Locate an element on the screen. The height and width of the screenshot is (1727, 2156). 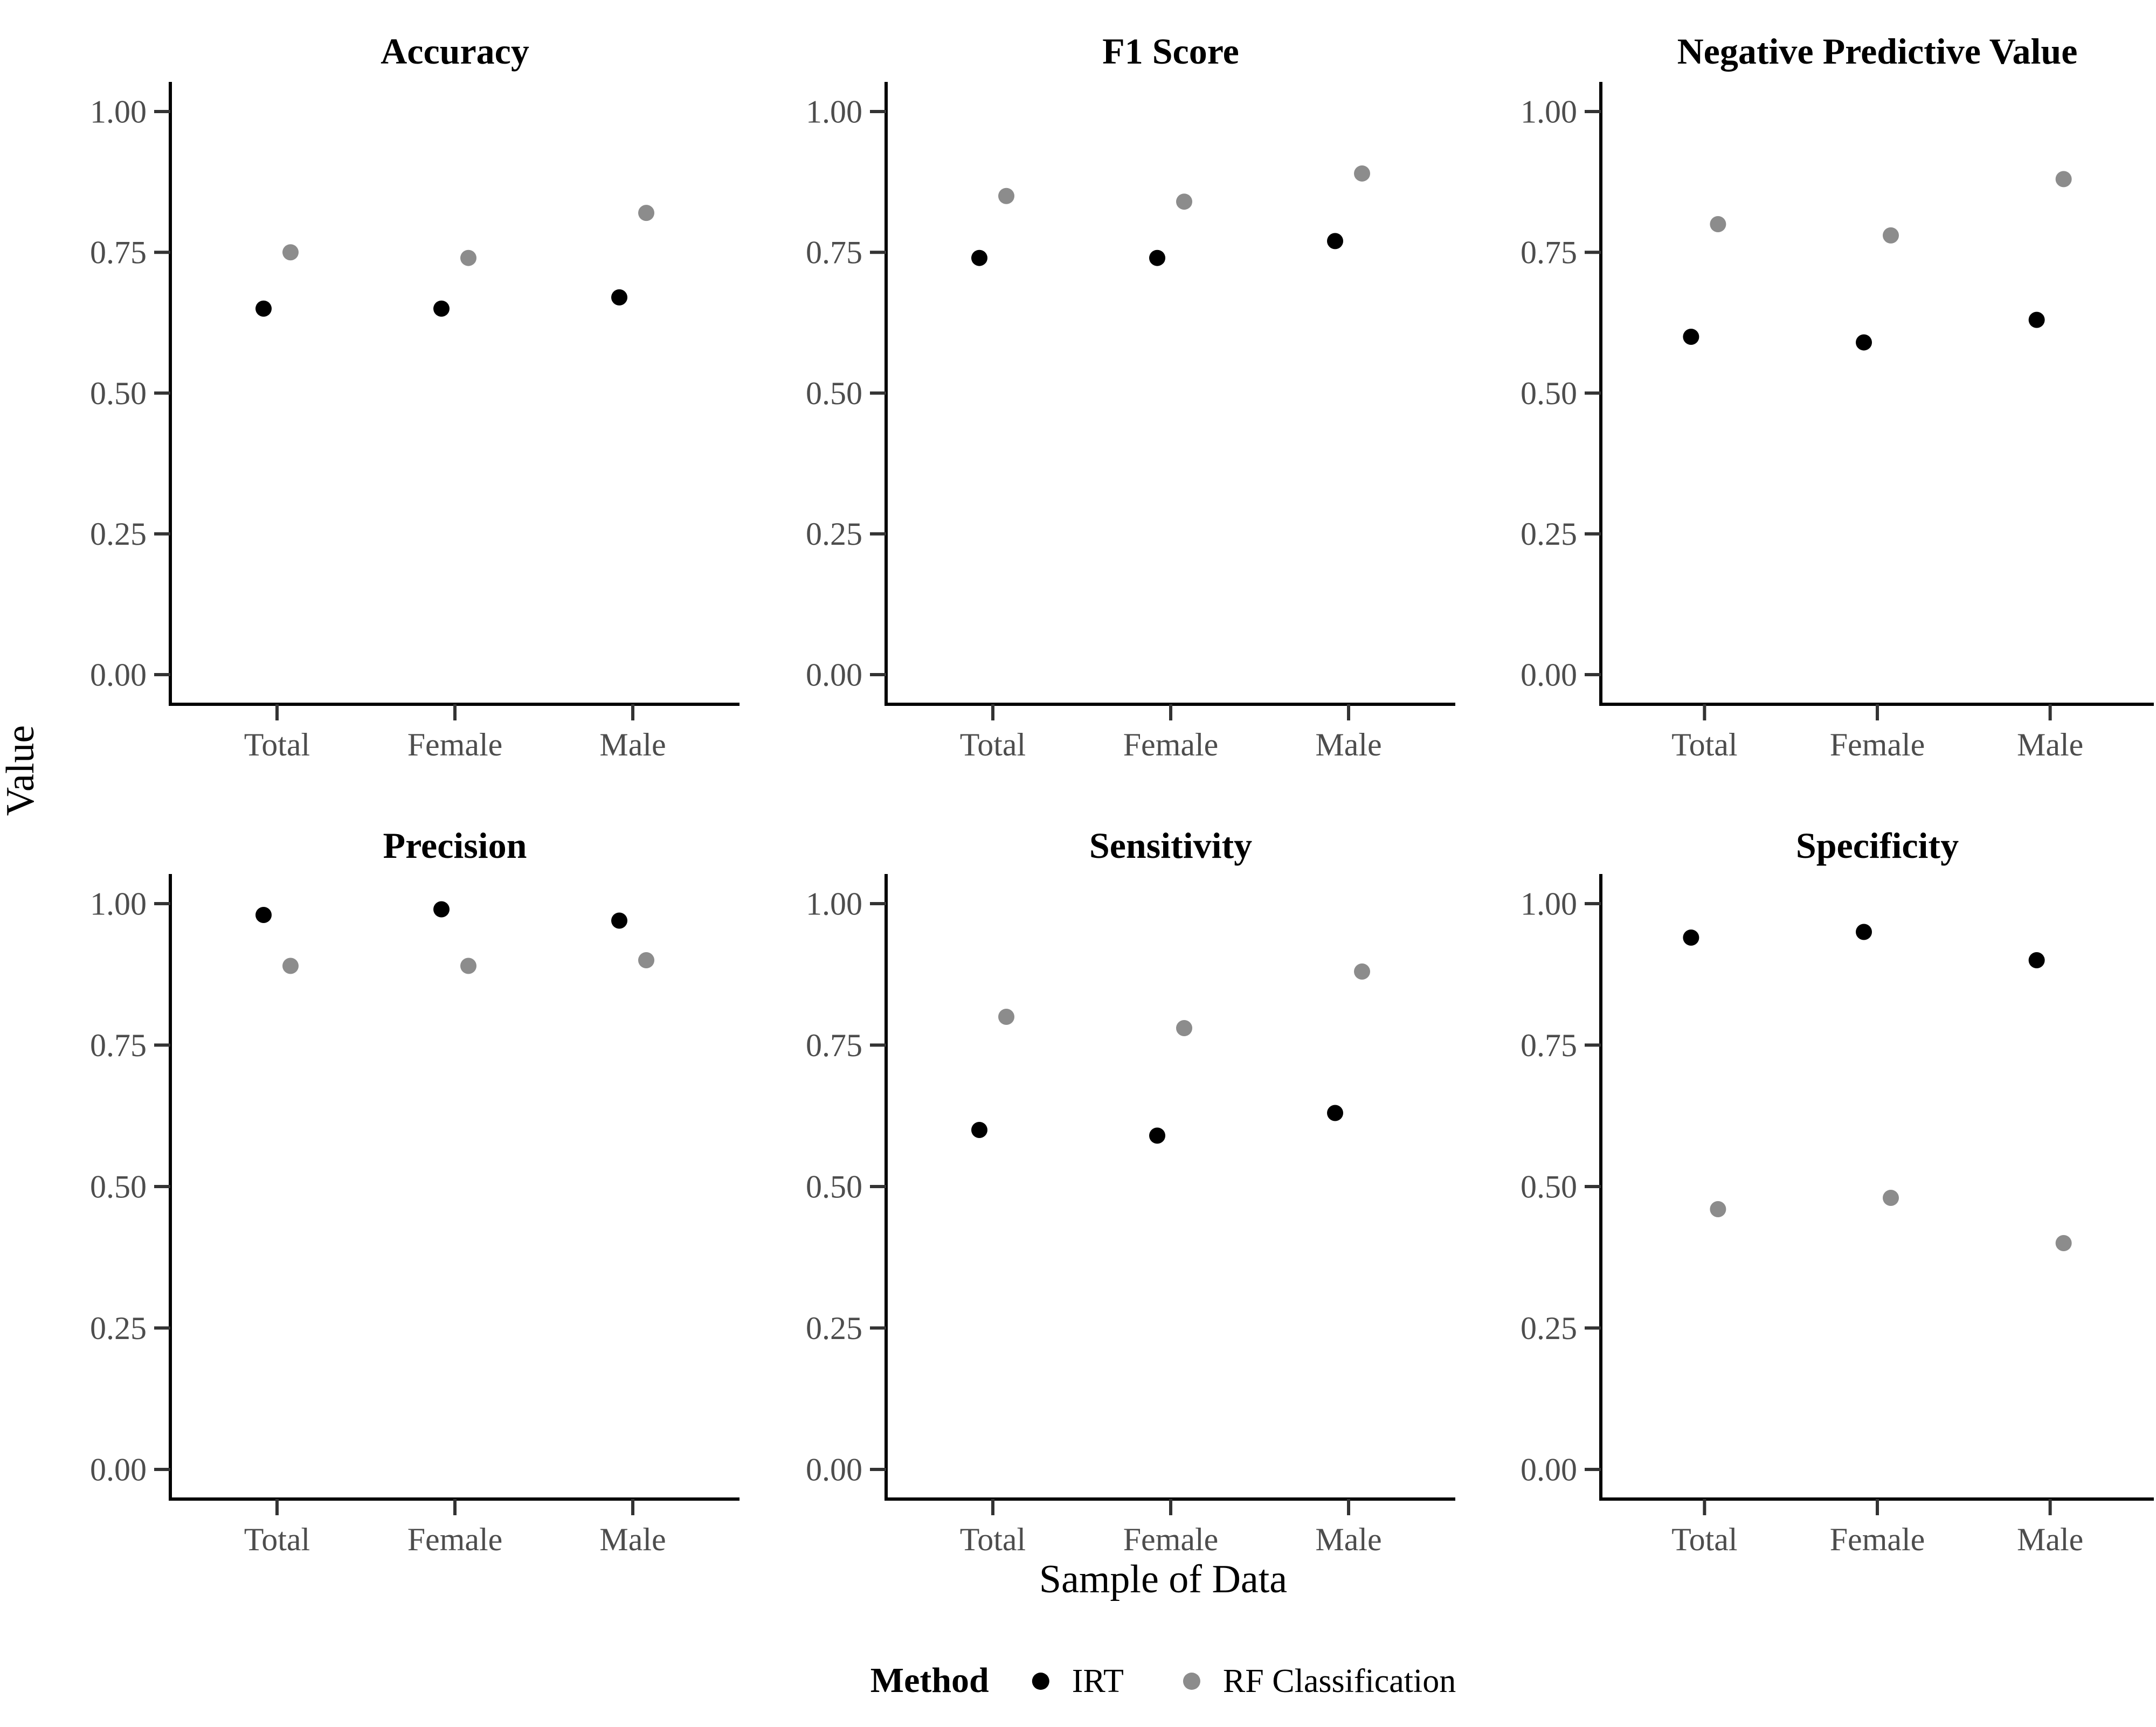
facet-title: Specificity is located at coordinates (1877, 845).